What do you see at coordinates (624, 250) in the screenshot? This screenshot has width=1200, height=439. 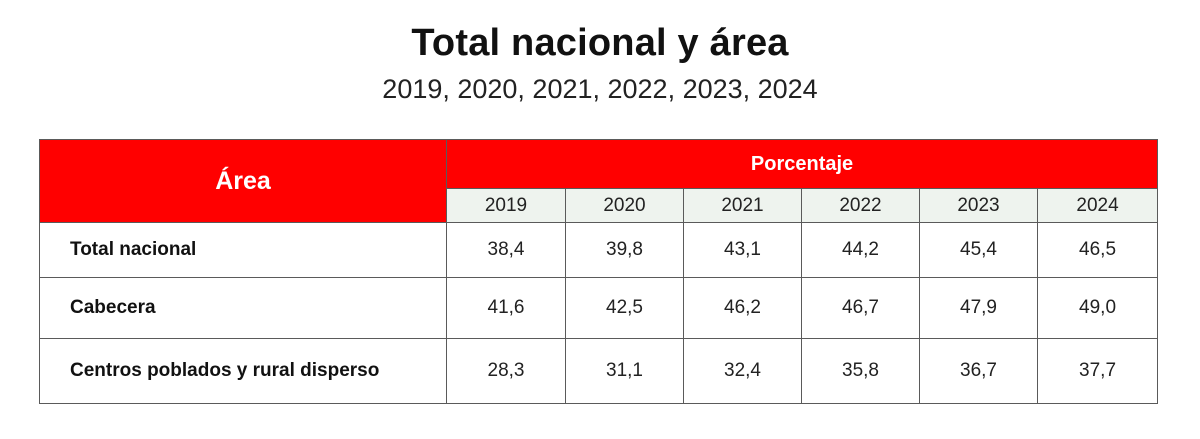 I see `table-cell: 39,8` at bounding box center [624, 250].